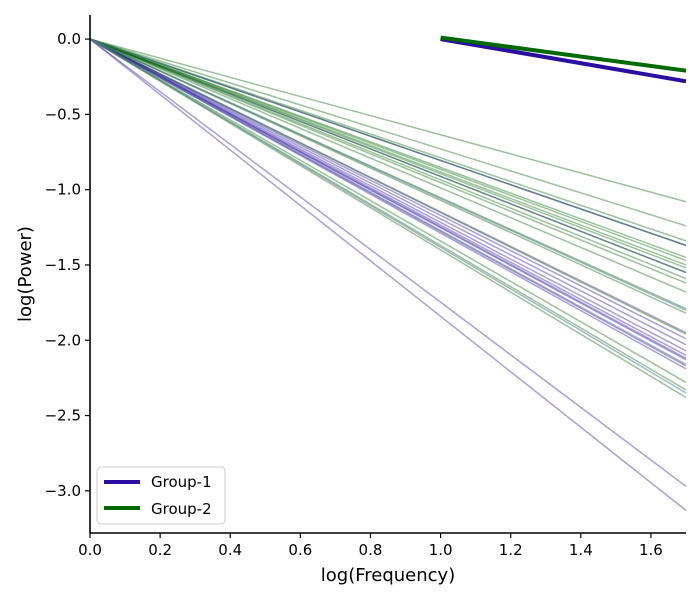  Describe the element at coordinates (371, 550) in the screenshot. I see `x-tick-label: 0.8` at that location.